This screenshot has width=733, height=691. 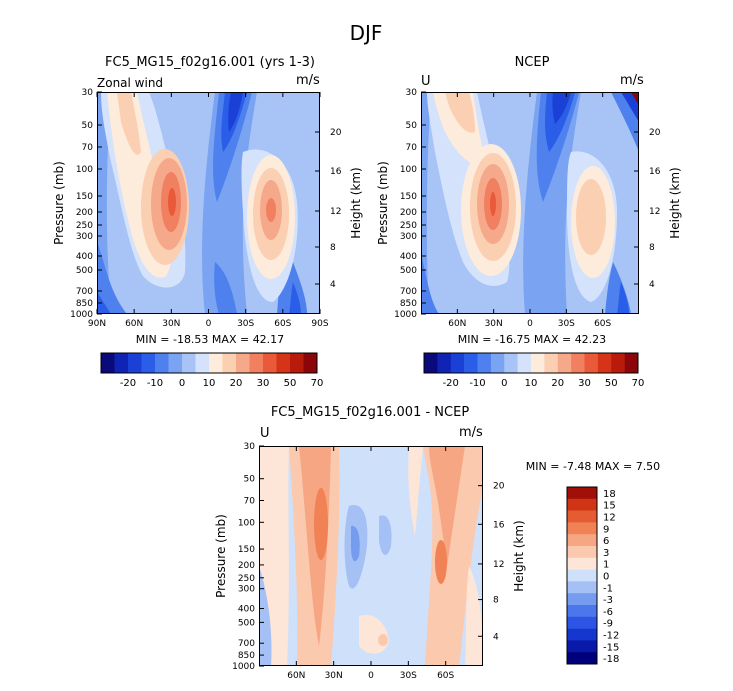 I want to click on colorbar-label: -10, so click(x=477, y=383).